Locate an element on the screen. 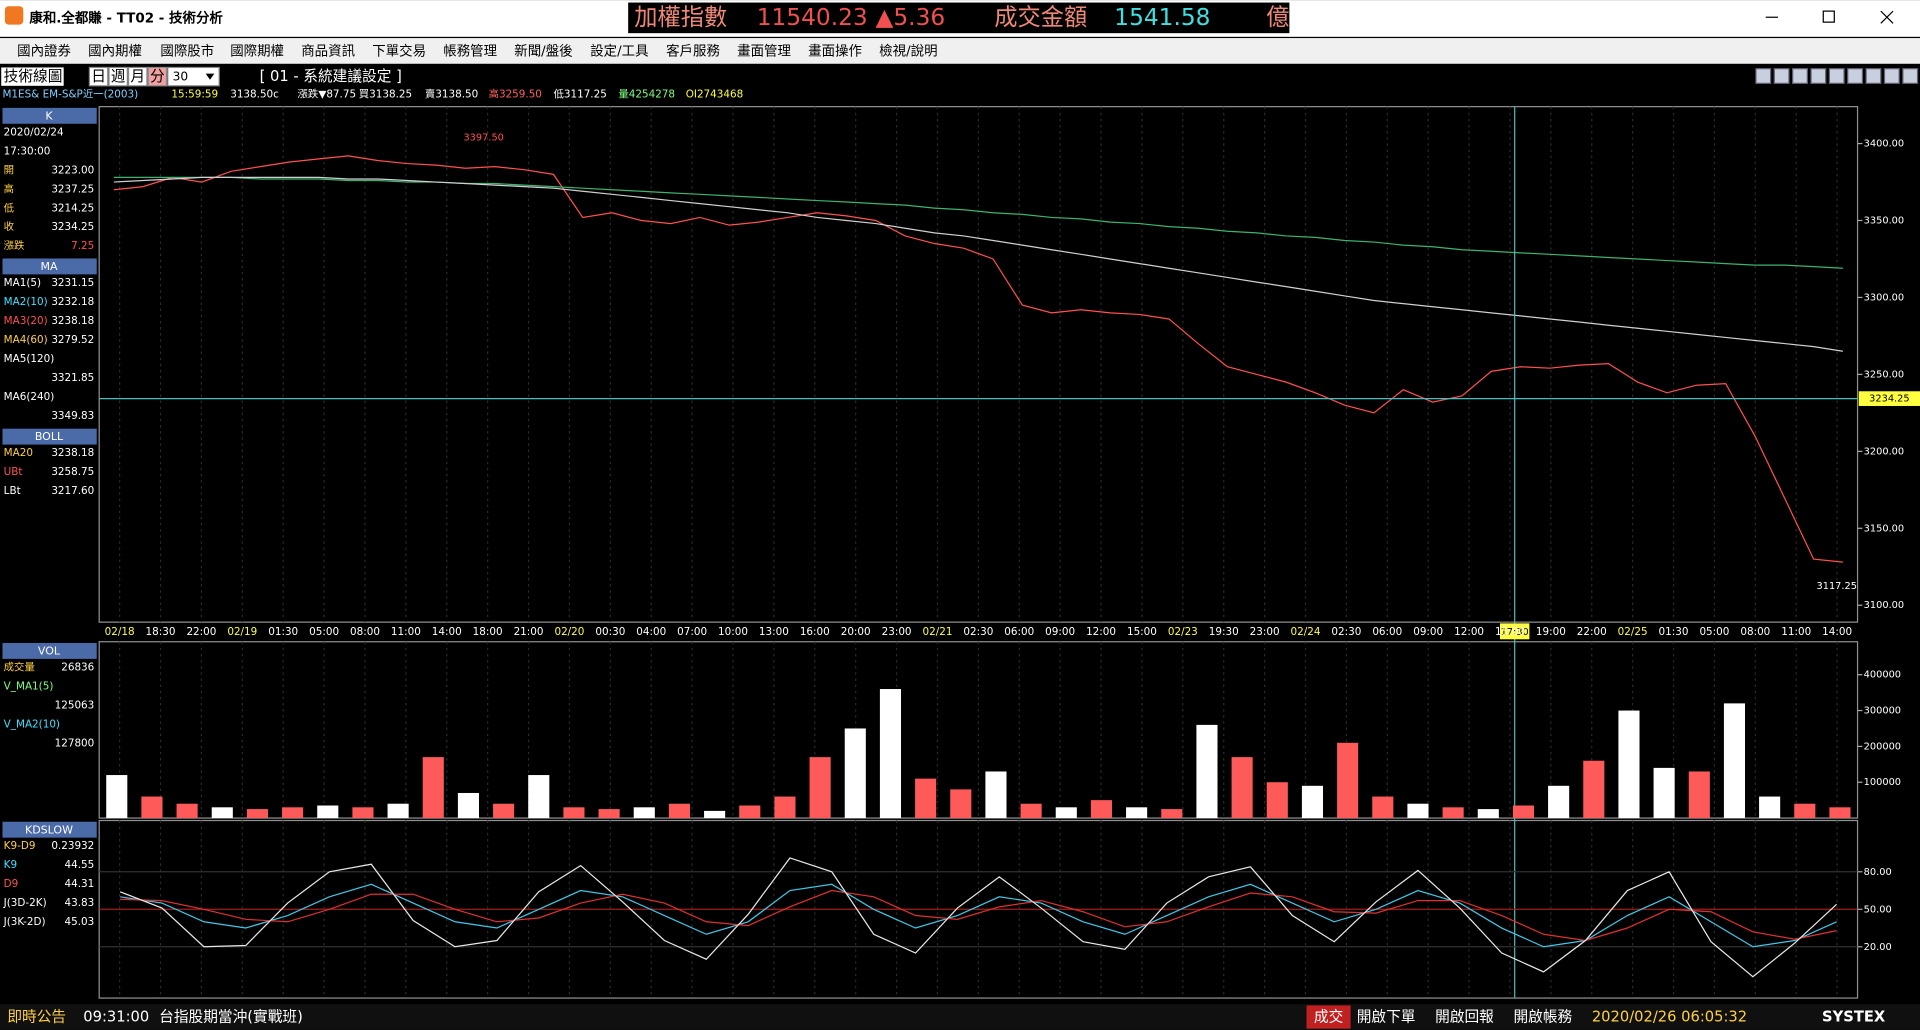  quote-info: 3138.50c is located at coordinates (254, 94).